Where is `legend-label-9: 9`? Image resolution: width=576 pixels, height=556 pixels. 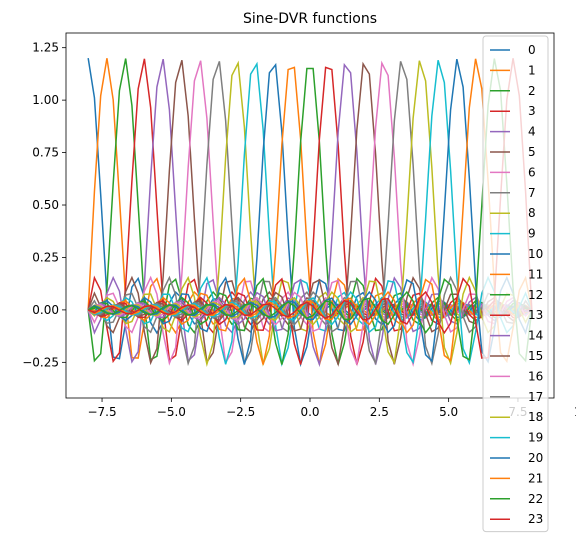
legend-label-9: 9 is located at coordinates (532, 234).